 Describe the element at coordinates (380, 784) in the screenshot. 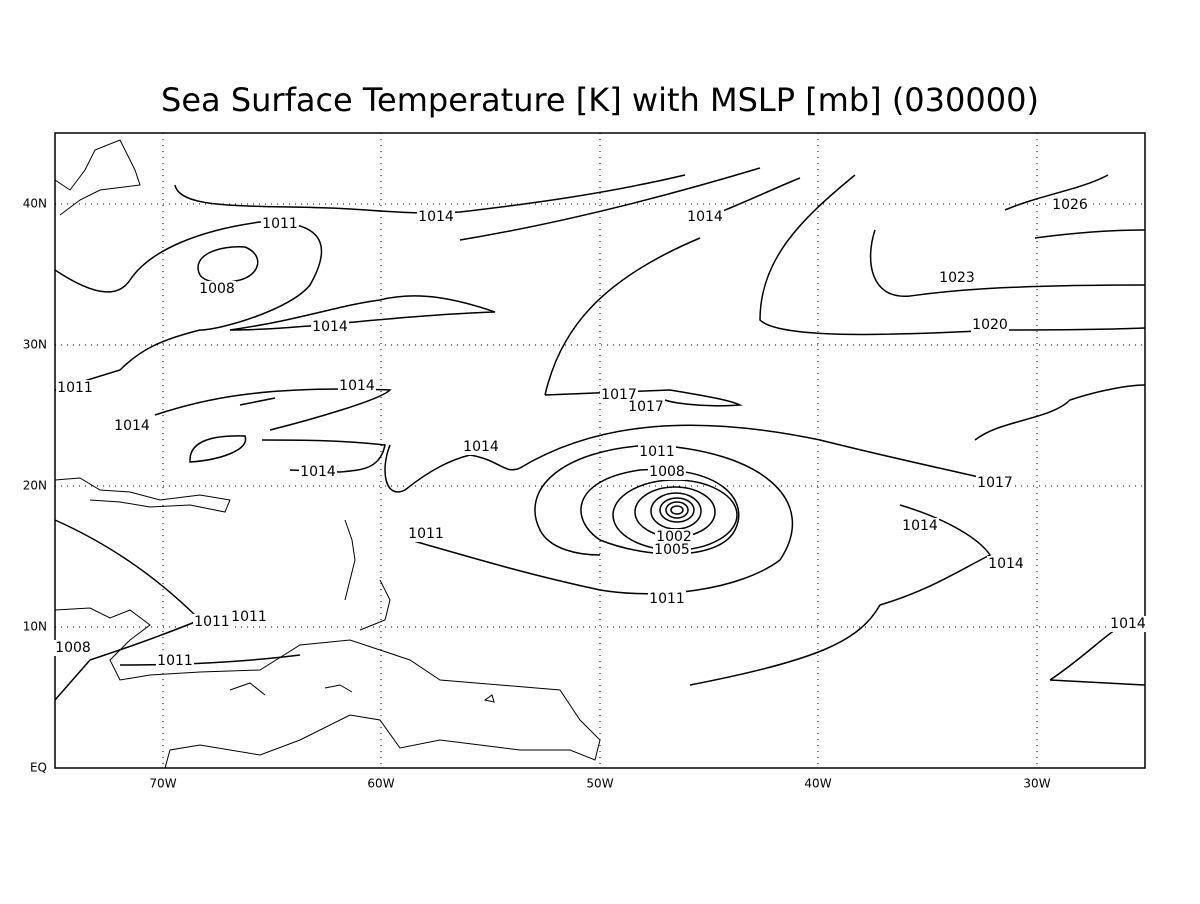

I see `lon-label: 60W` at that location.